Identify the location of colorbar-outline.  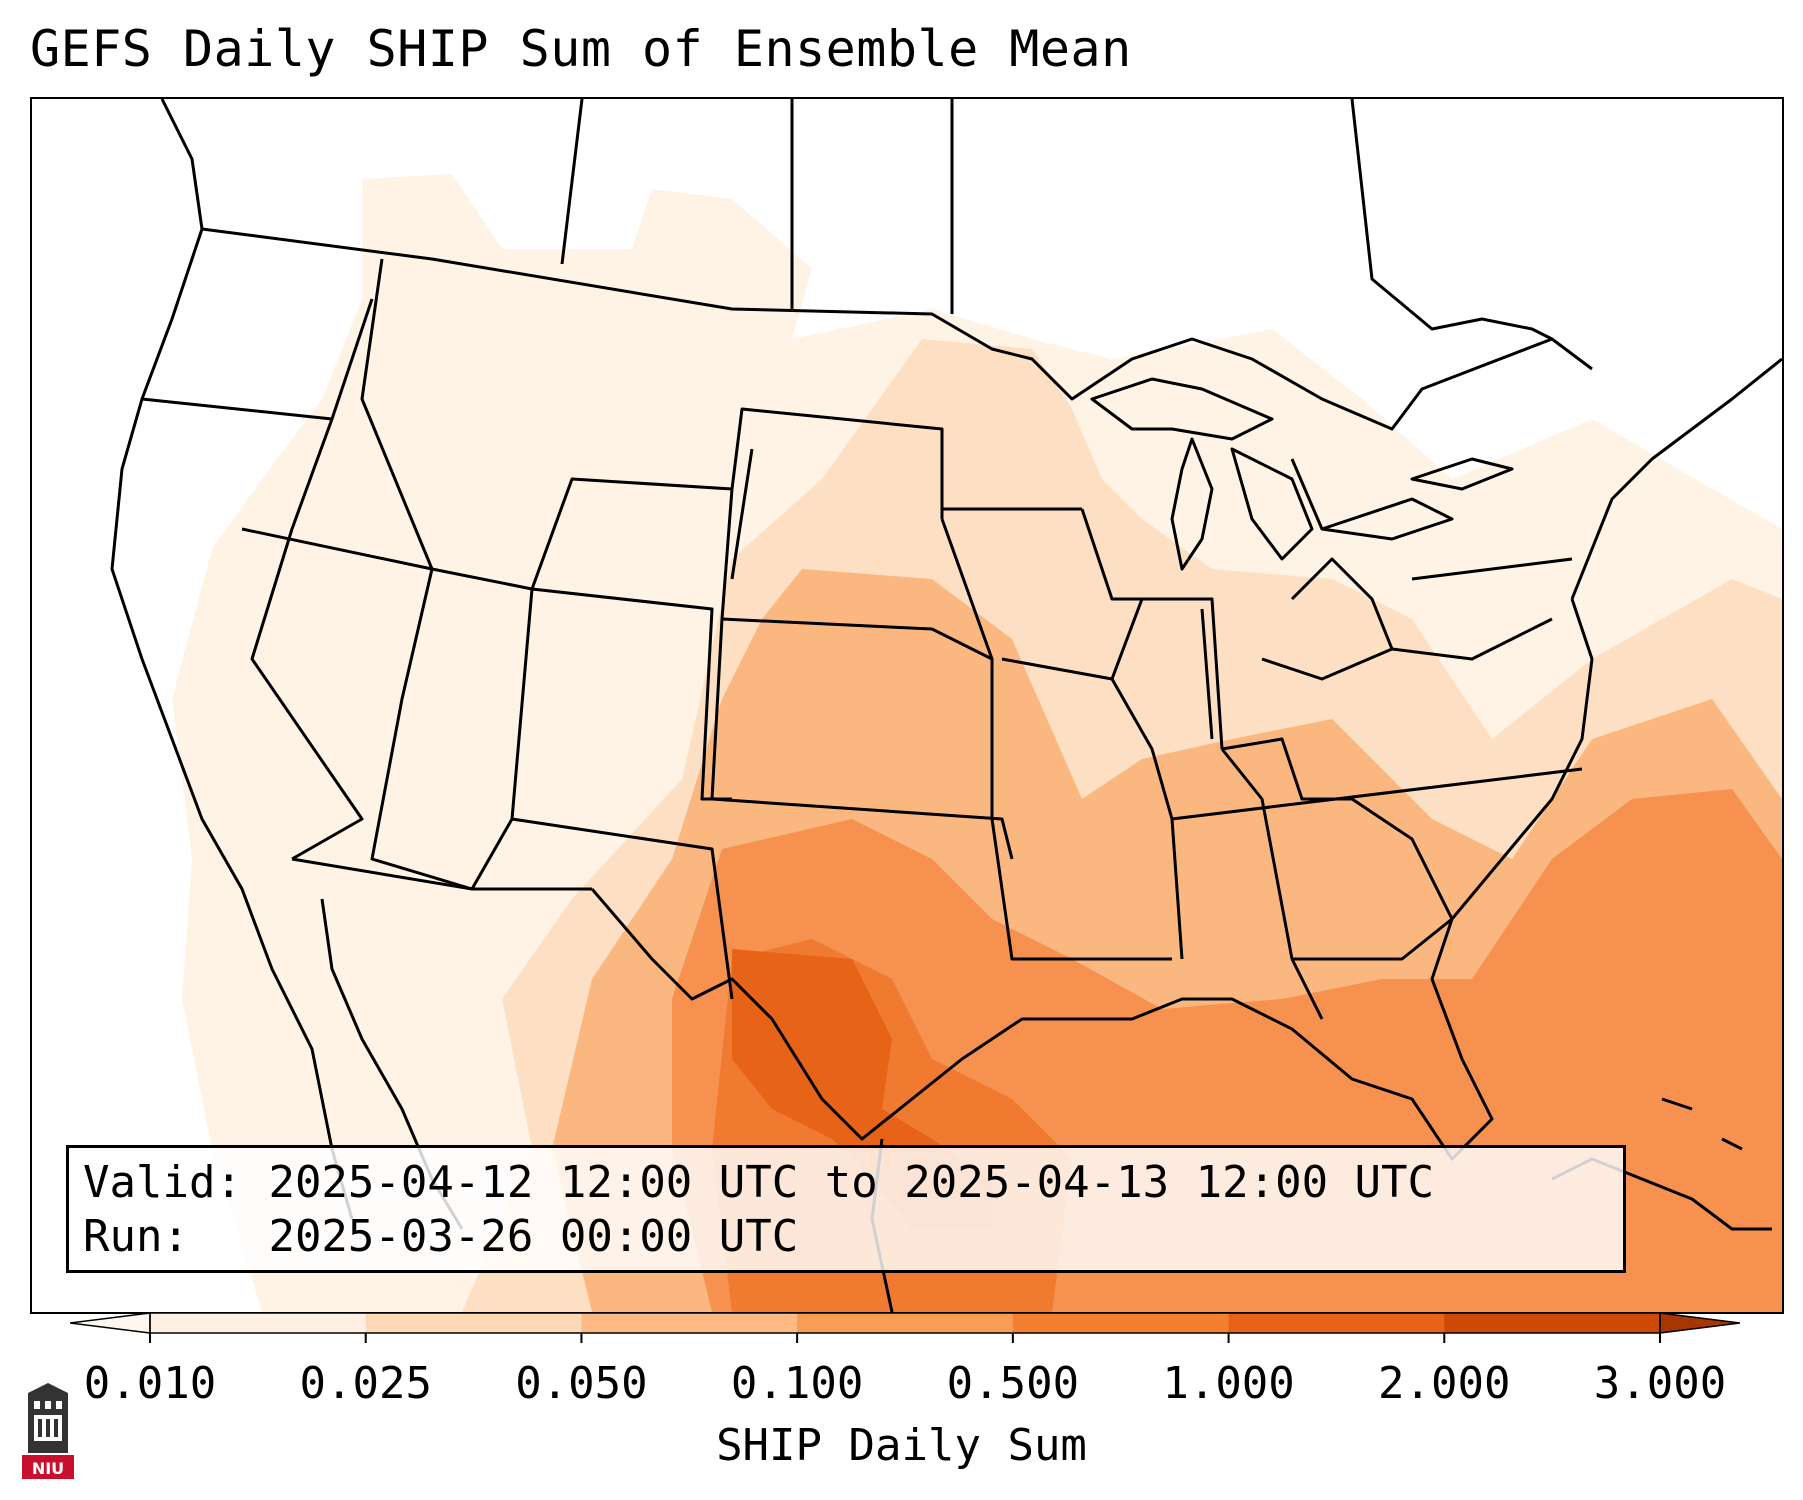
(905, 1323).